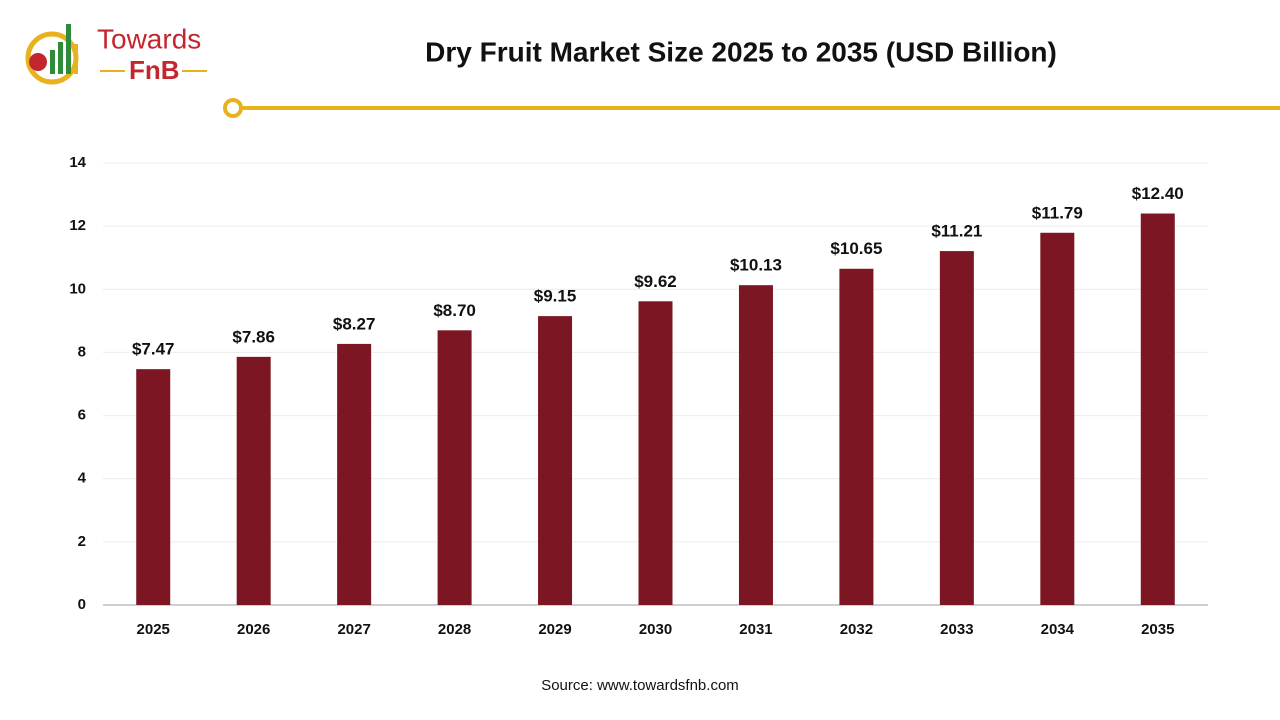 The image size is (1280, 720). What do you see at coordinates (354, 323) in the screenshot?
I see `value-label: $8.27` at bounding box center [354, 323].